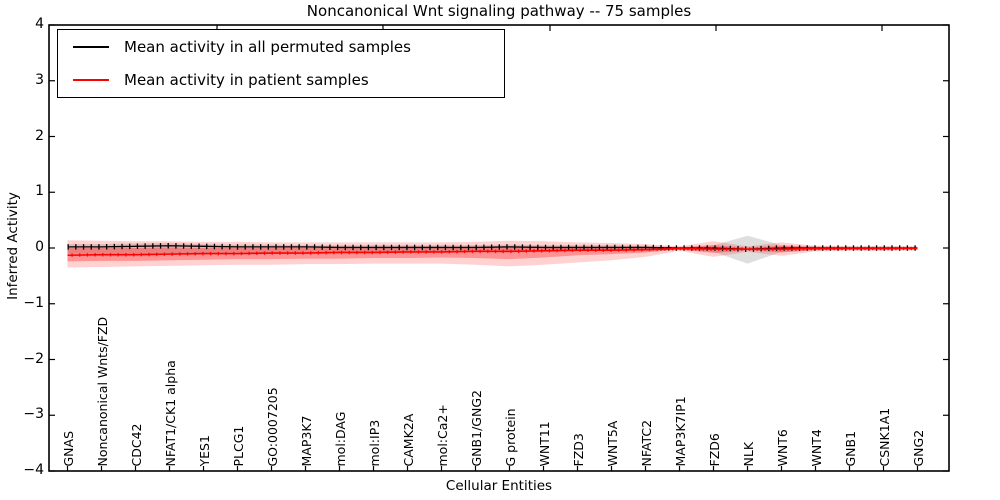  I want to click on x-category-label: NLK, so click(748, 453).